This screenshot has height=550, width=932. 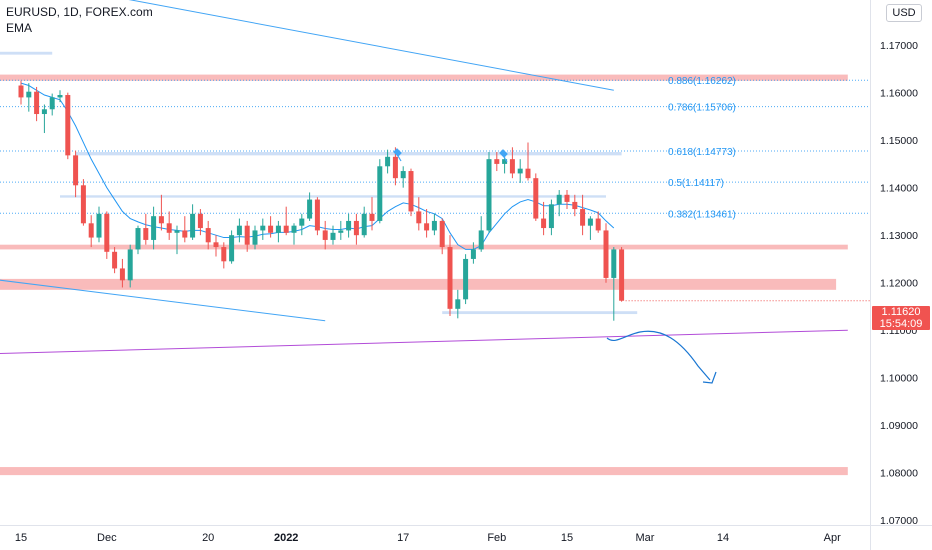 I want to click on pin-marker, so click(x=397, y=155).